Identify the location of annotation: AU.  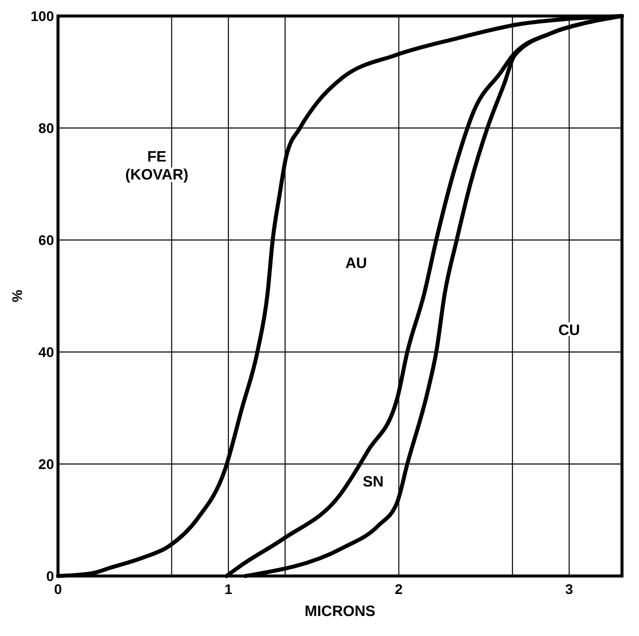
(356, 263).